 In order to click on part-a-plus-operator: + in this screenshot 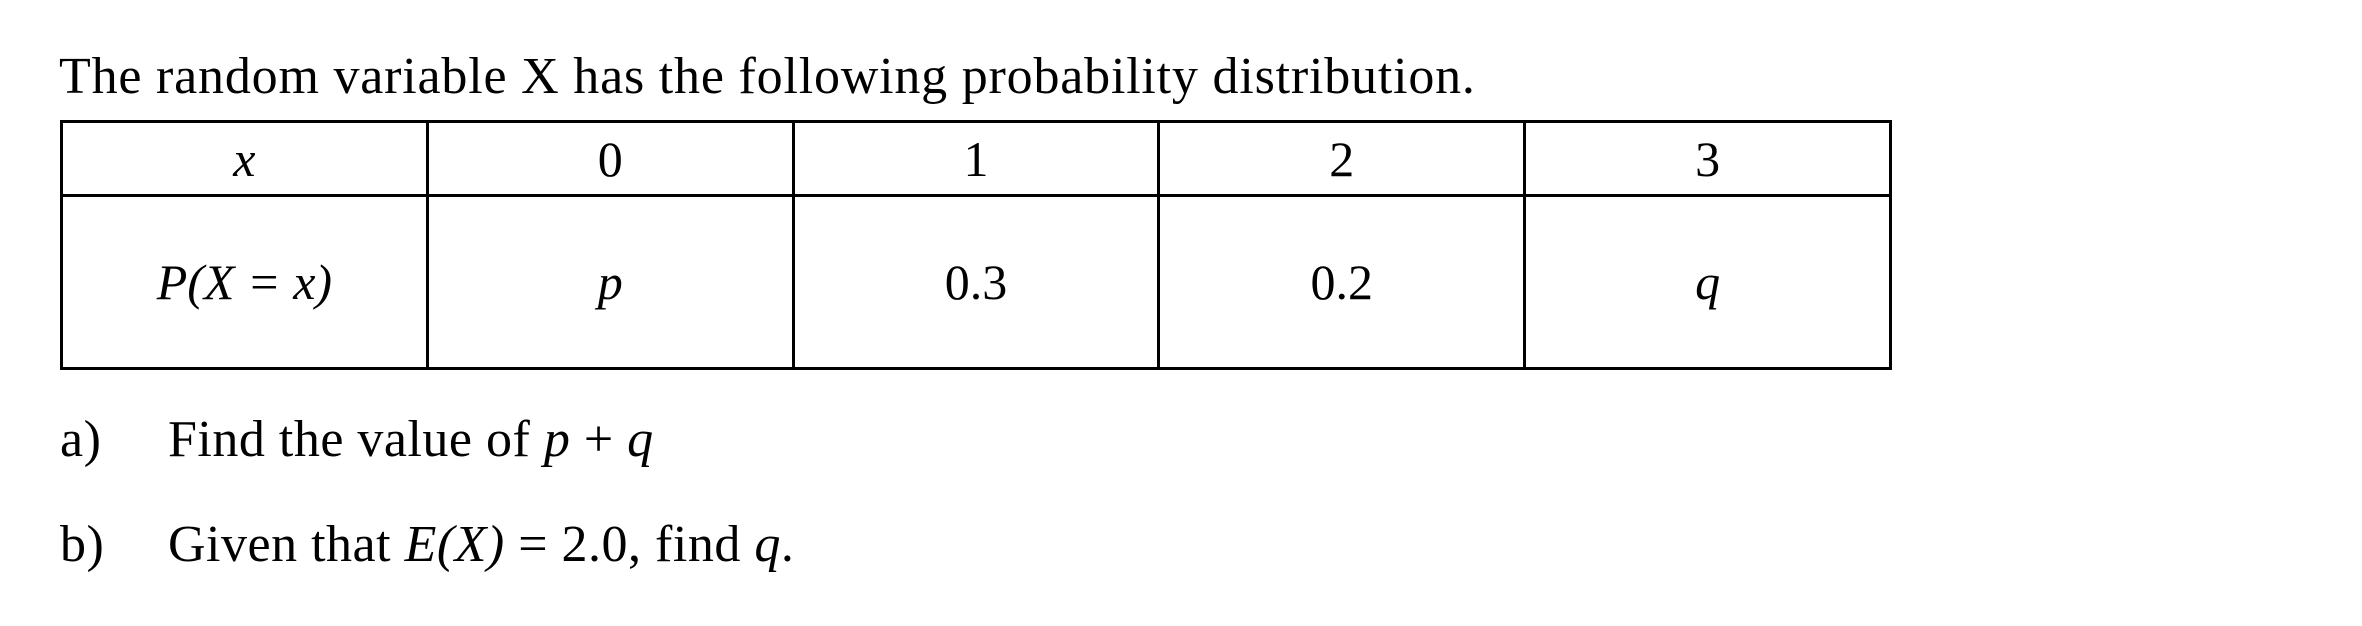, I will do `click(599, 439)`.